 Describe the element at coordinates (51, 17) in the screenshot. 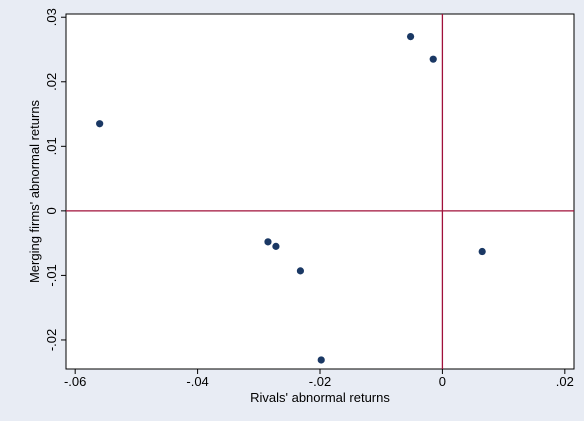

I see `y-tick-label: .03` at that location.